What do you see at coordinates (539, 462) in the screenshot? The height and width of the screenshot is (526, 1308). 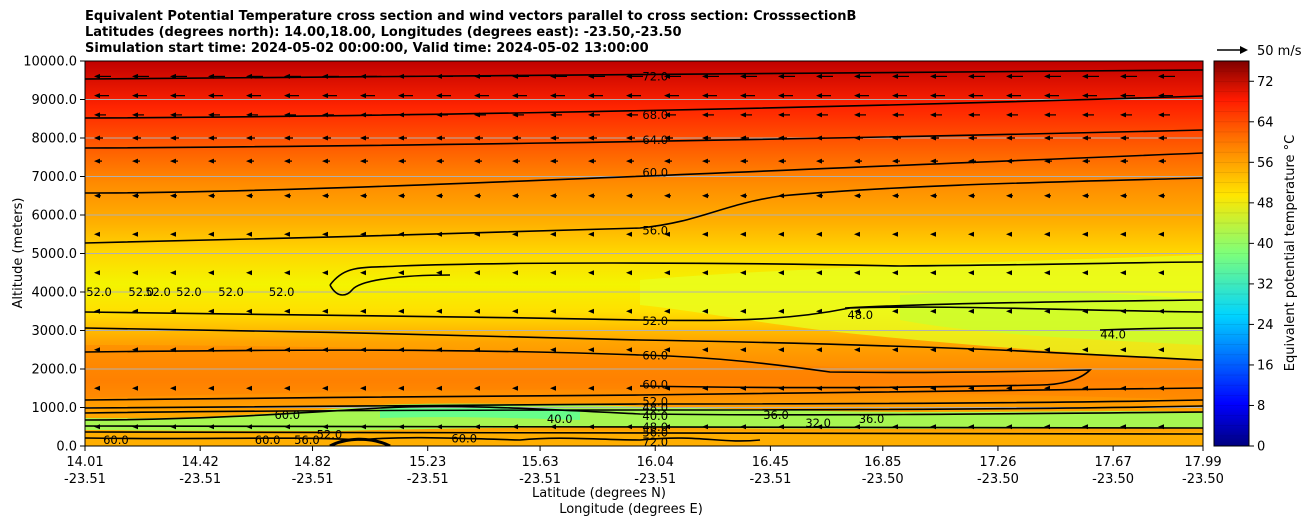 I see `x-tick-label-lat: 15.63` at bounding box center [539, 462].